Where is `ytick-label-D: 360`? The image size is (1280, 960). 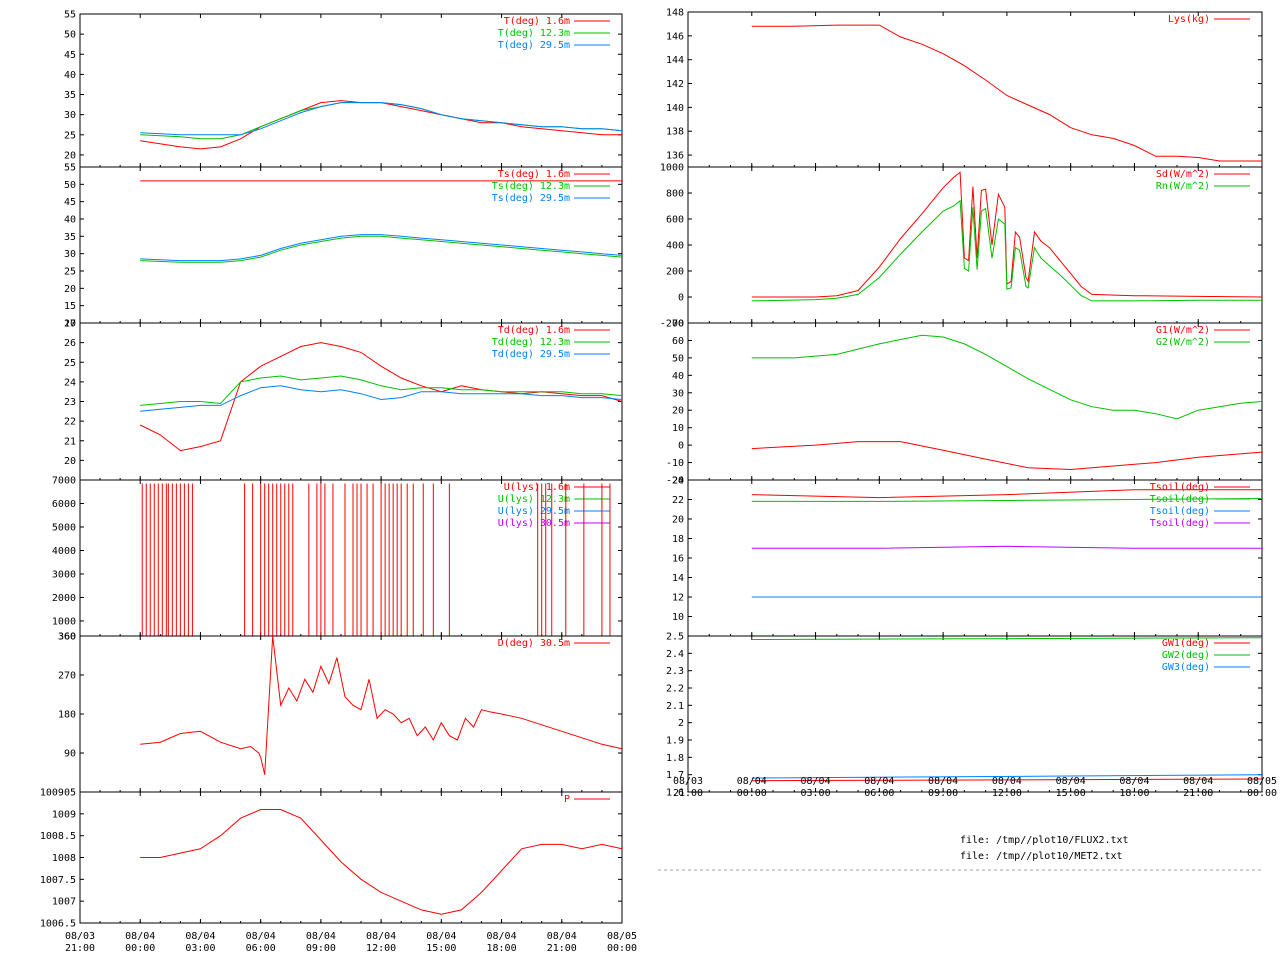 ytick-label-D: 360 is located at coordinates (67, 637).